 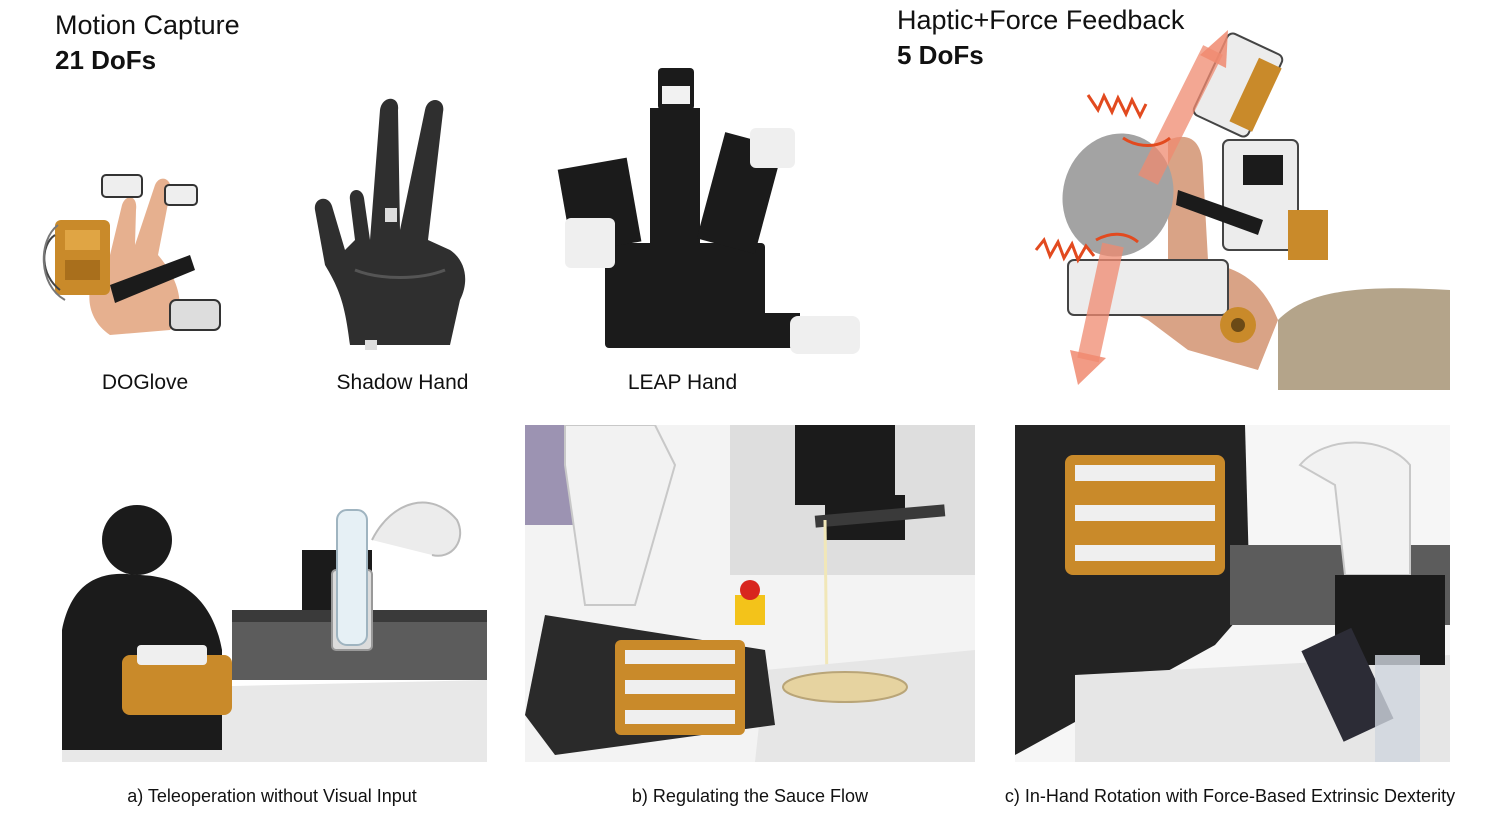 What do you see at coordinates (1239, 205) in the screenshot?
I see `haptic-force-photo` at bounding box center [1239, 205].